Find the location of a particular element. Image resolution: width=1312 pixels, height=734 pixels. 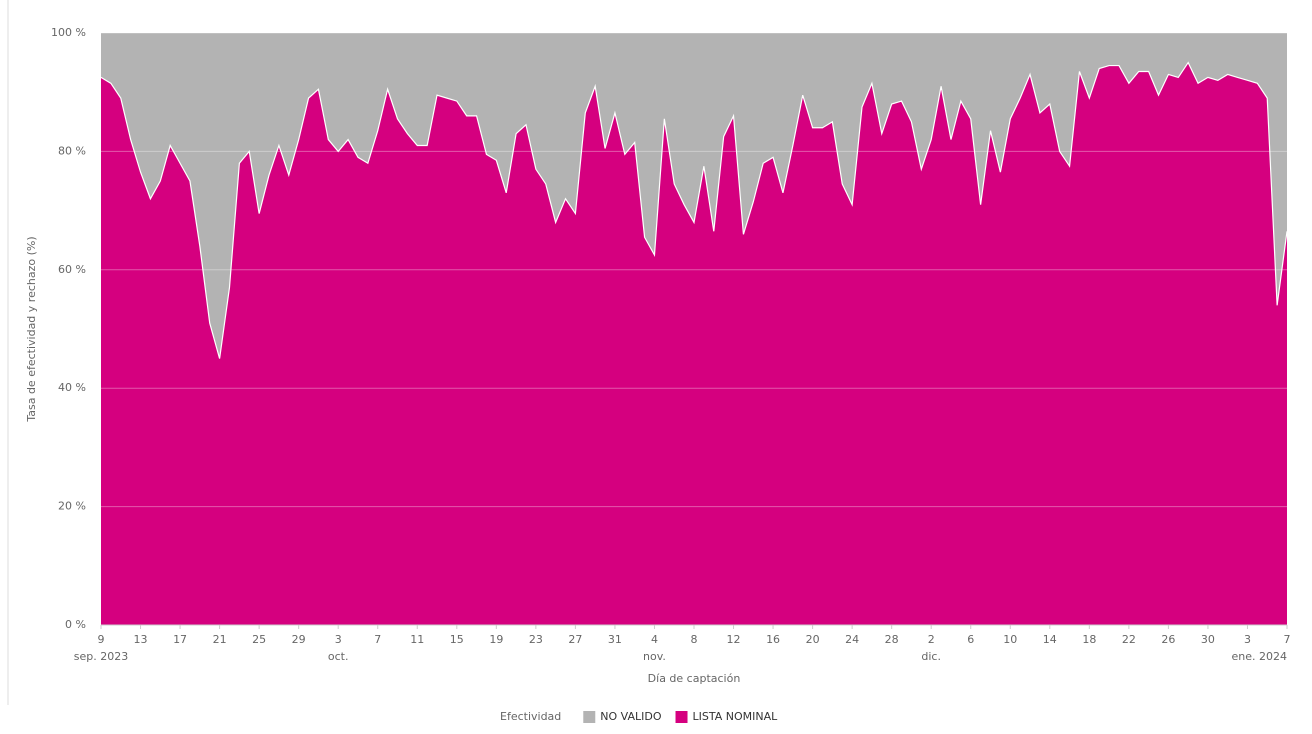

x-tick-label: 21 is located at coordinates (220, 639).